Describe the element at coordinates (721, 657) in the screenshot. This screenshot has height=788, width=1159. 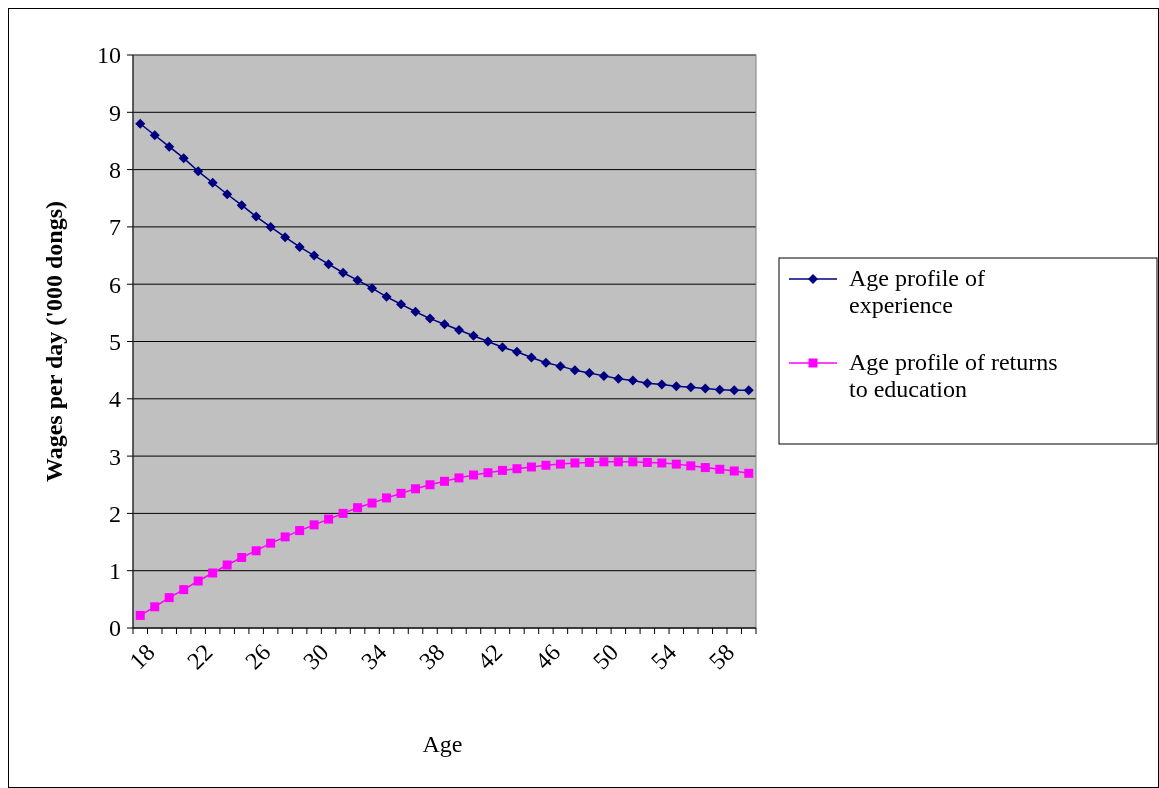
I see `x-tick-label: 58` at that location.